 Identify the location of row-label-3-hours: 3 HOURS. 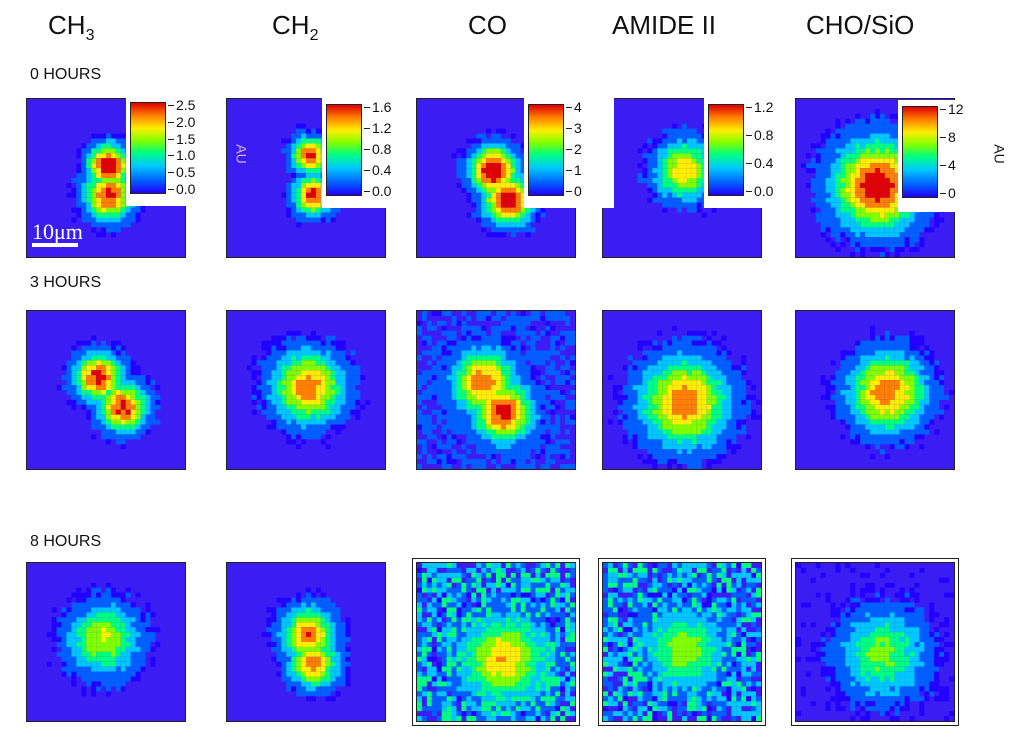
(66, 282).